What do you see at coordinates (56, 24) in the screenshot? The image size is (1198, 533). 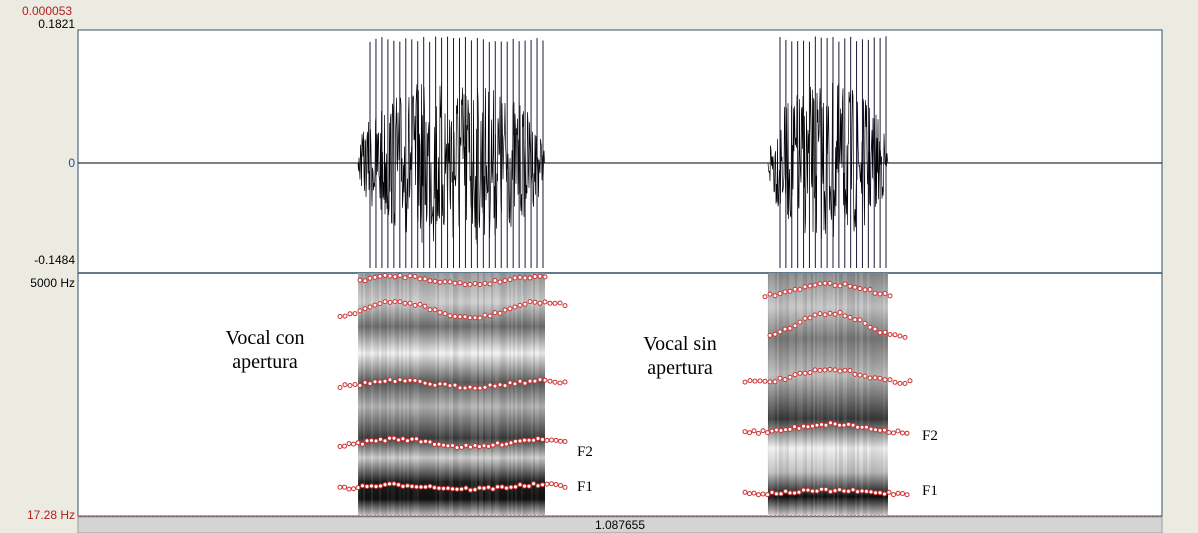 I see `wave-max: 0.1821` at bounding box center [56, 24].